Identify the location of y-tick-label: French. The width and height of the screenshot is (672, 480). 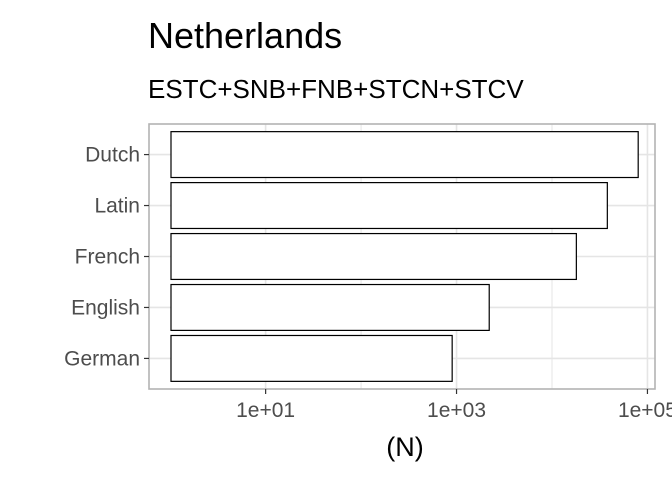
(107, 257).